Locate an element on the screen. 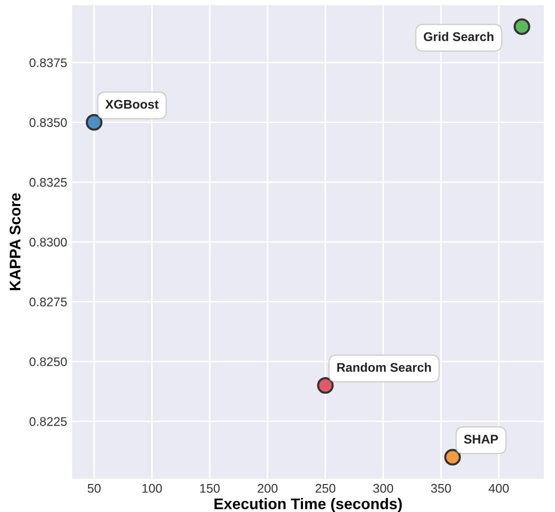 Image resolution: width=555 pixels, height=512 pixels. y-tick-label: 0.8275 is located at coordinates (48, 302).